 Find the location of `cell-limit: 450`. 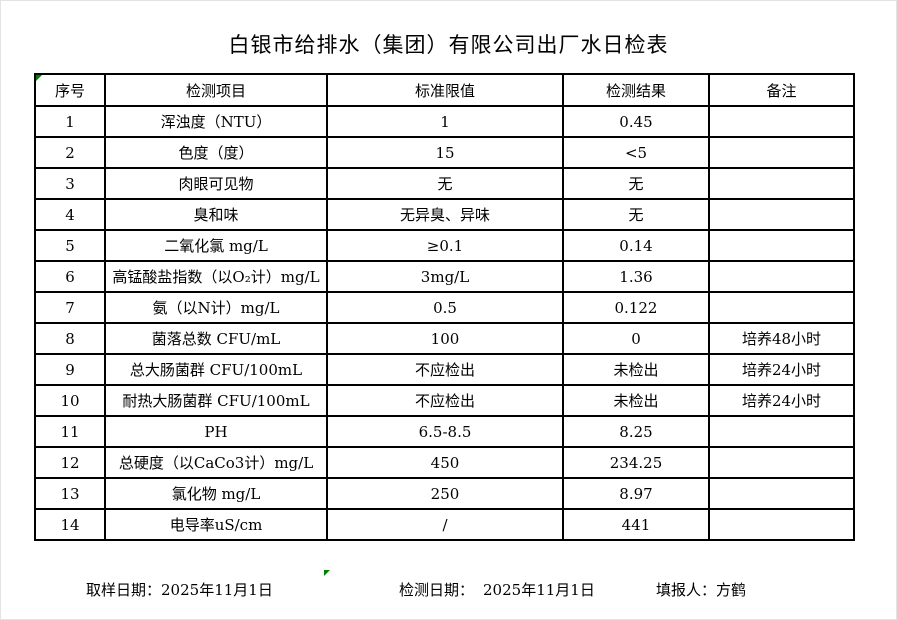

cell-limit: 450 is located at coordinates (445, 462).